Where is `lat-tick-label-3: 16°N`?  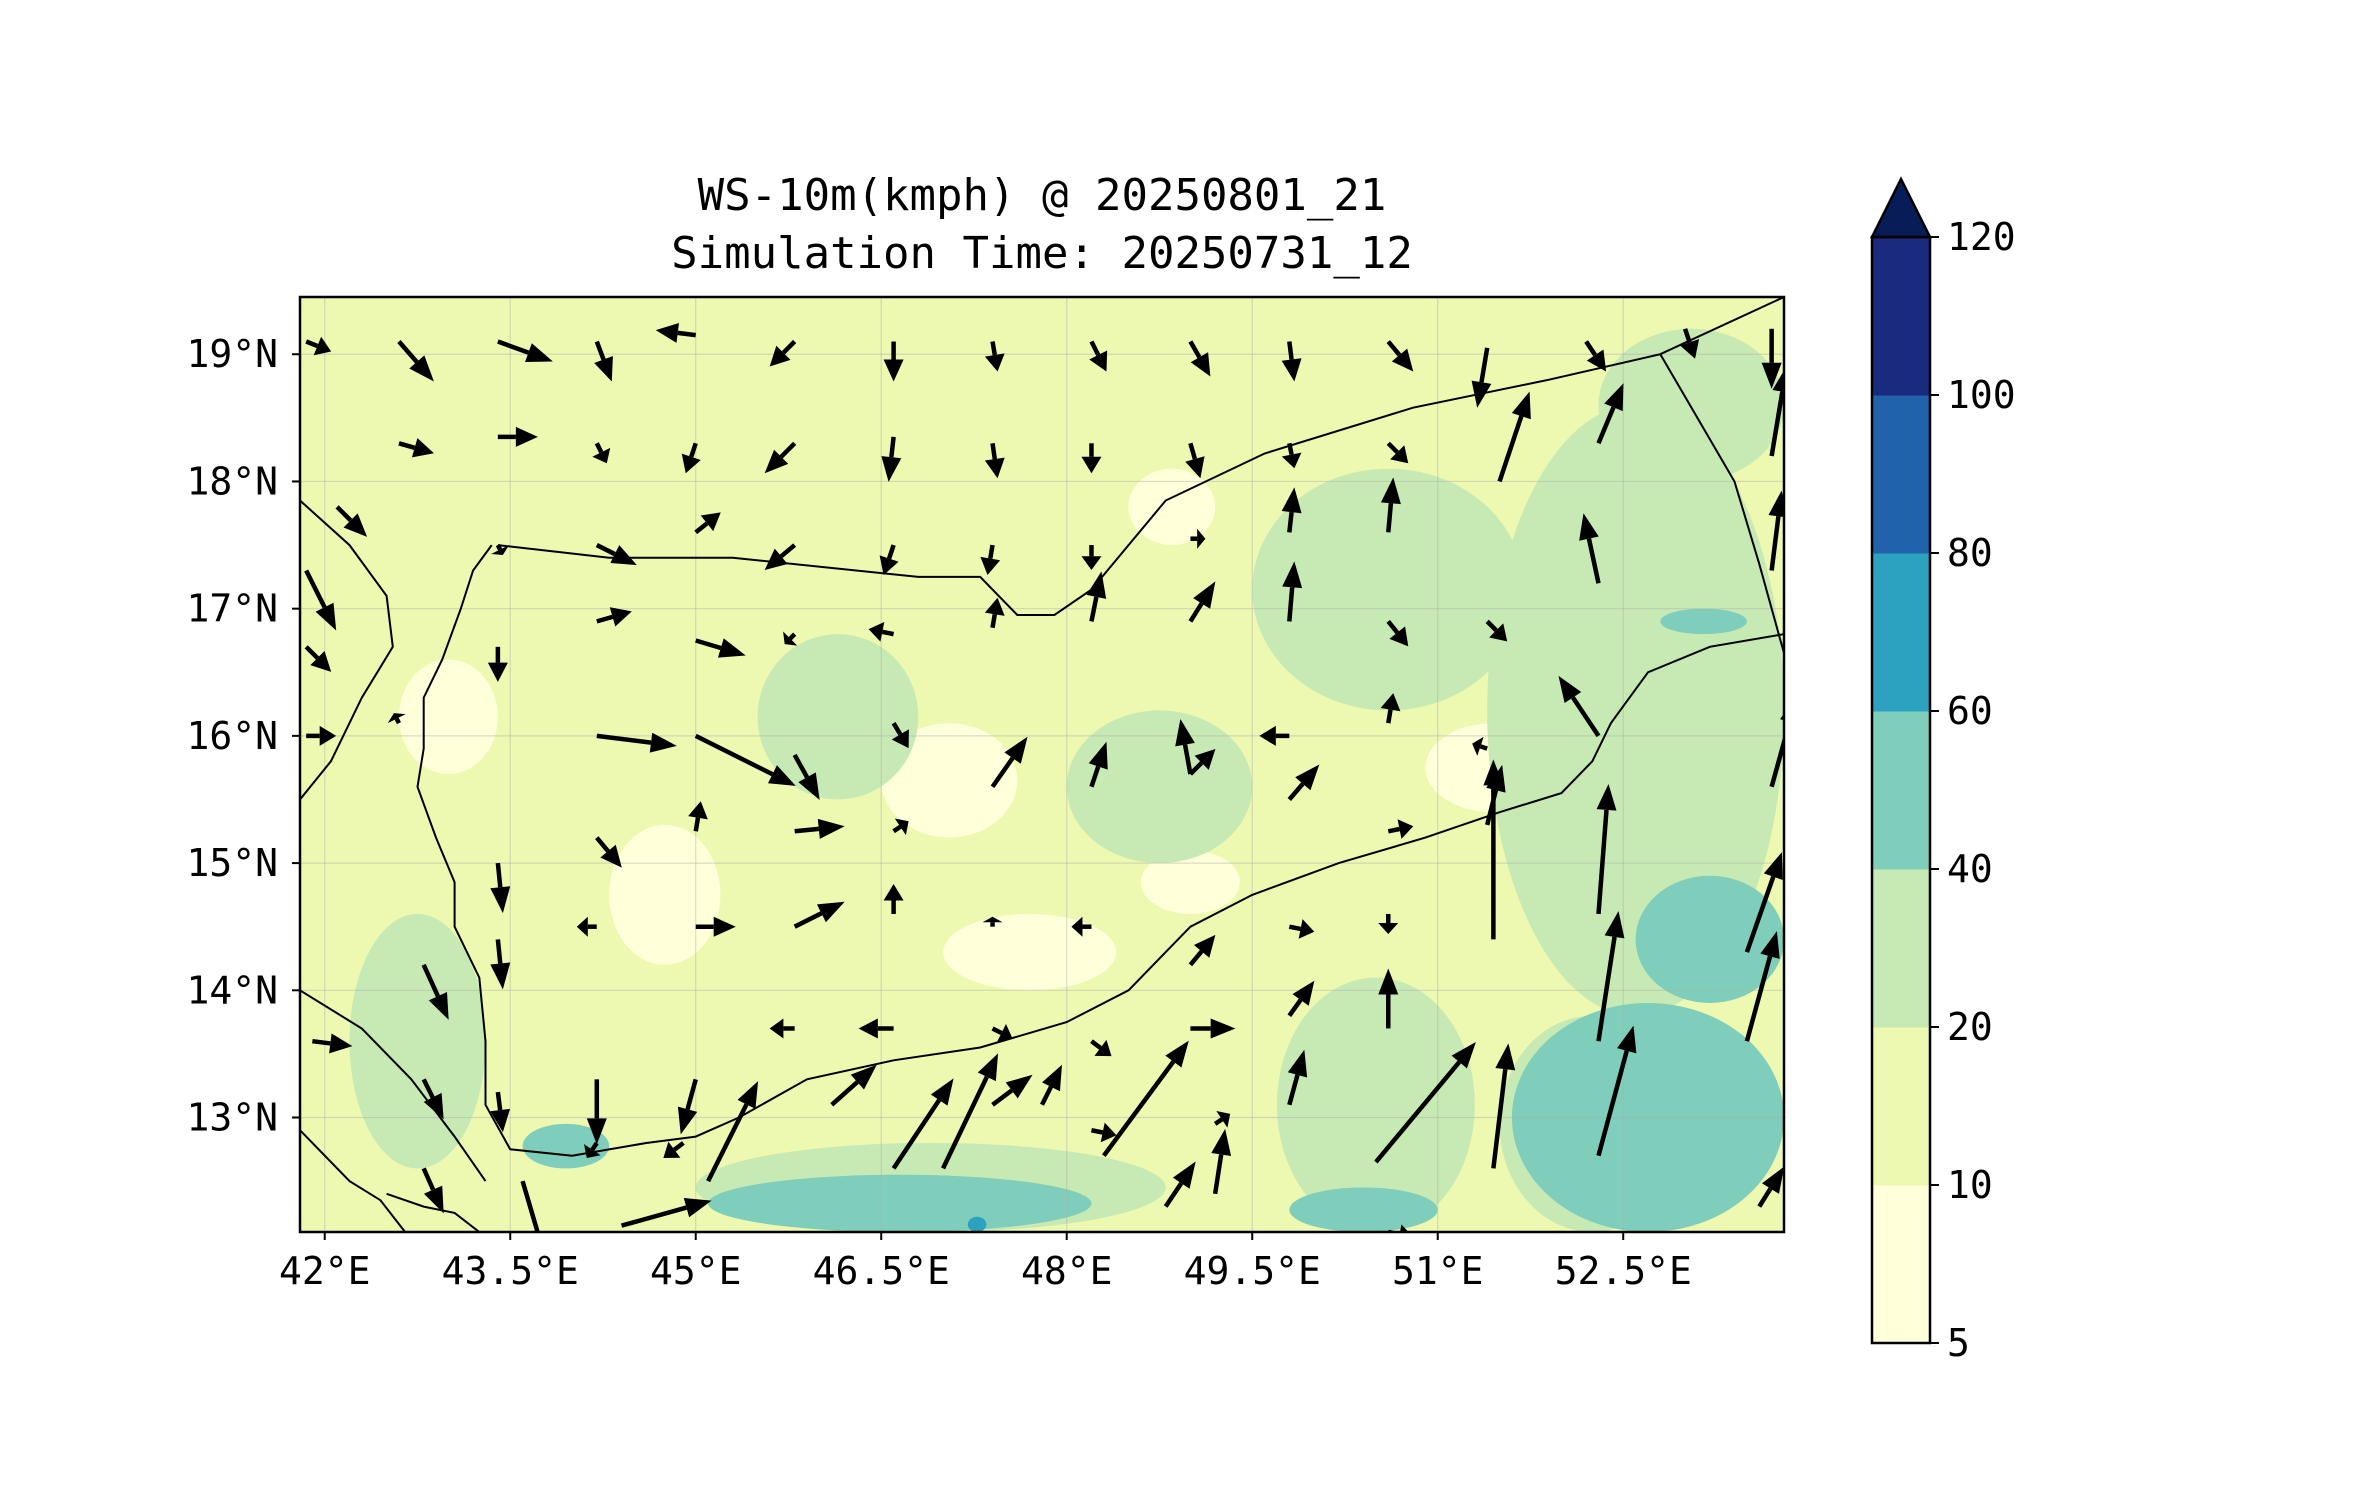
lat-tick-label-3: 16°N is located at coordinates (232, 736).